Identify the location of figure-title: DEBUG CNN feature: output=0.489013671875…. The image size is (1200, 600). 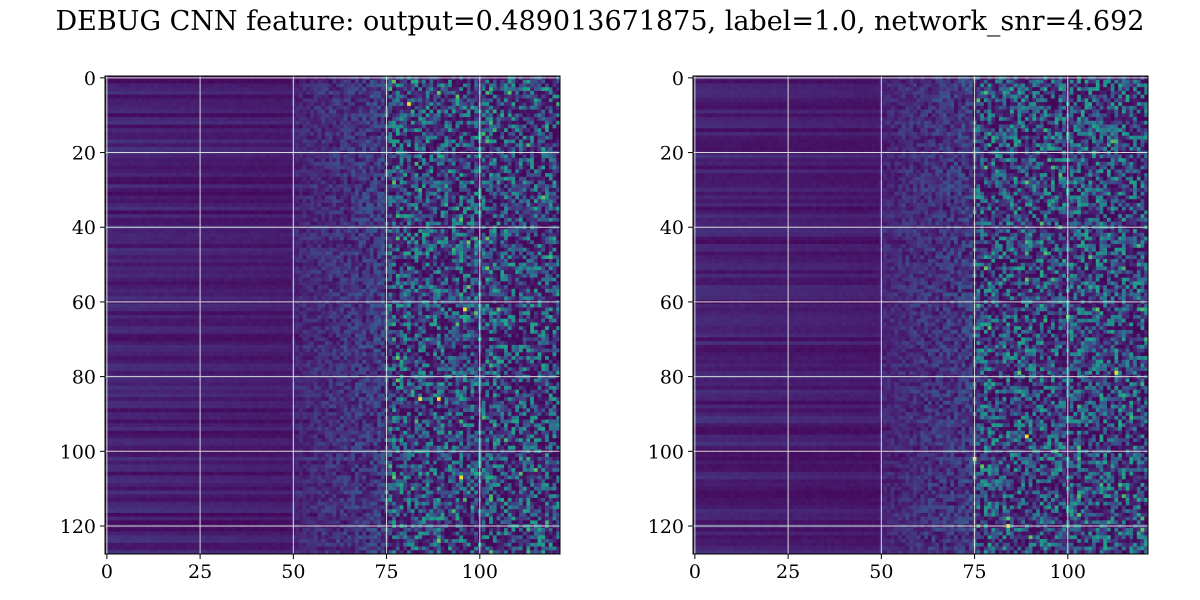
(600, 21).